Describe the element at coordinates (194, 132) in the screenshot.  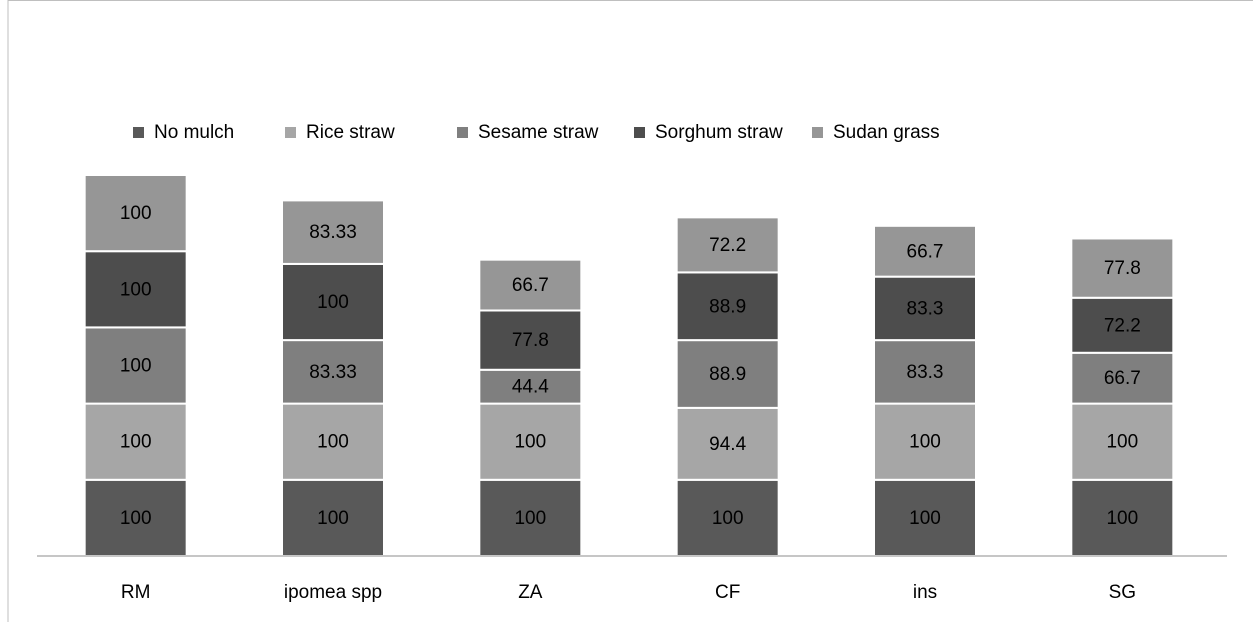
I see `legend-label: No mulch` at that location.